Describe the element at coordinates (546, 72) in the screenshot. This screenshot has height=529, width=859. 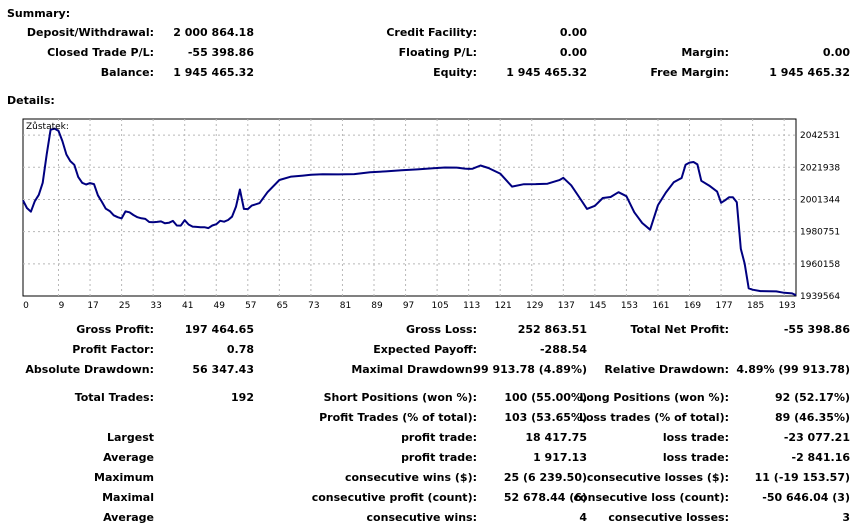
I see `equity-value: 1 945 465.32` at that location.